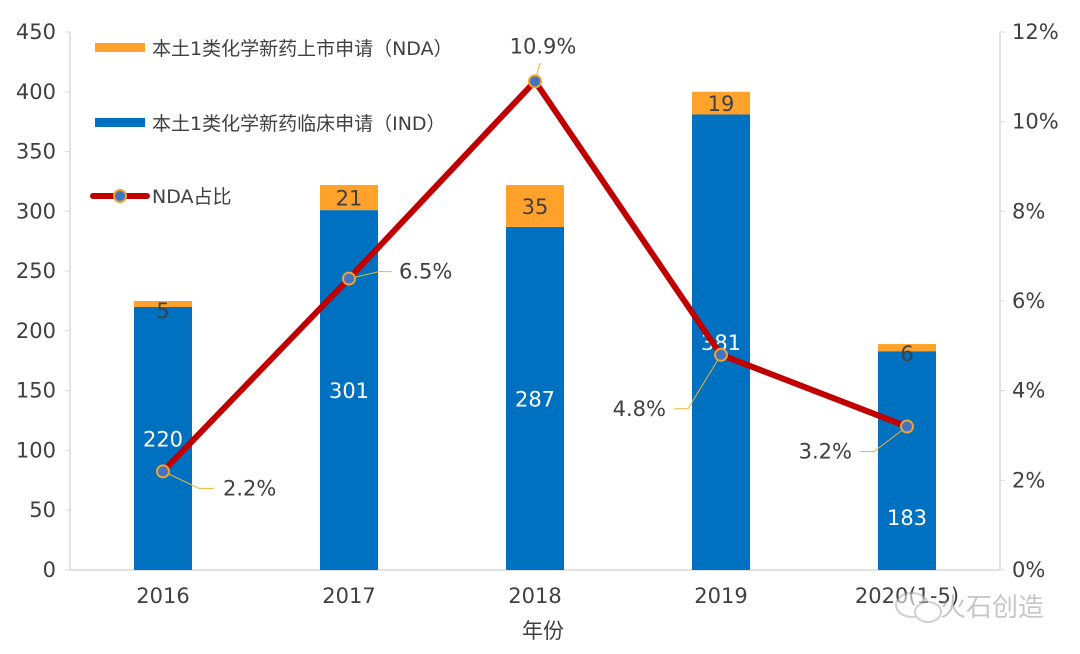 Image resolution: width=1080 pixels, height=654 pixels. I want to click on y2-tick-label: 10%, so click(1035, 122).